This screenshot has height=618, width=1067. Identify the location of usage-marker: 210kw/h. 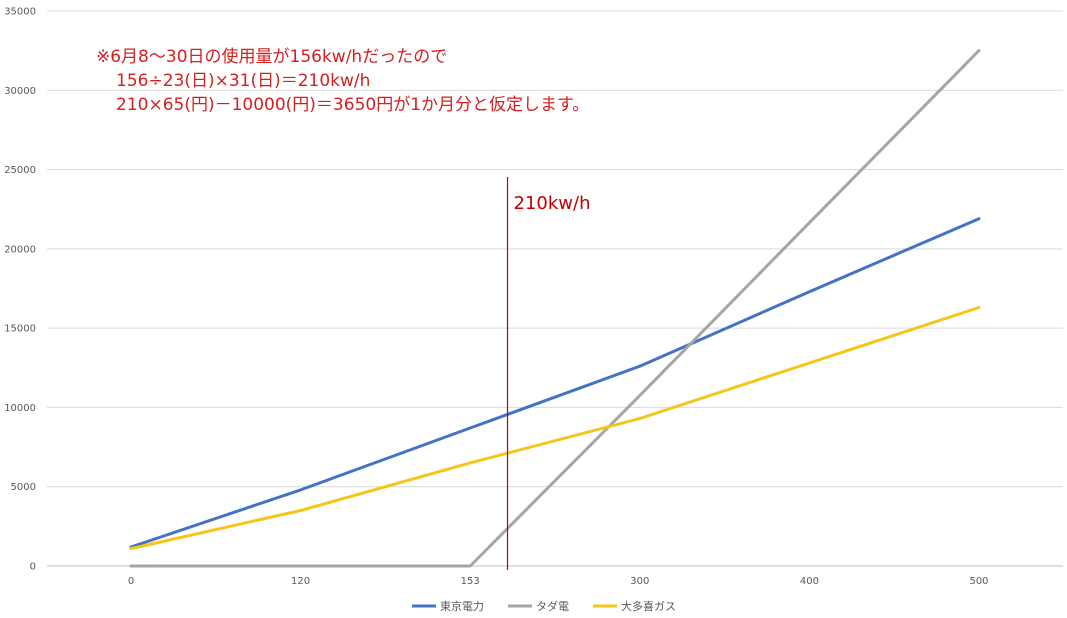
(548, 373).